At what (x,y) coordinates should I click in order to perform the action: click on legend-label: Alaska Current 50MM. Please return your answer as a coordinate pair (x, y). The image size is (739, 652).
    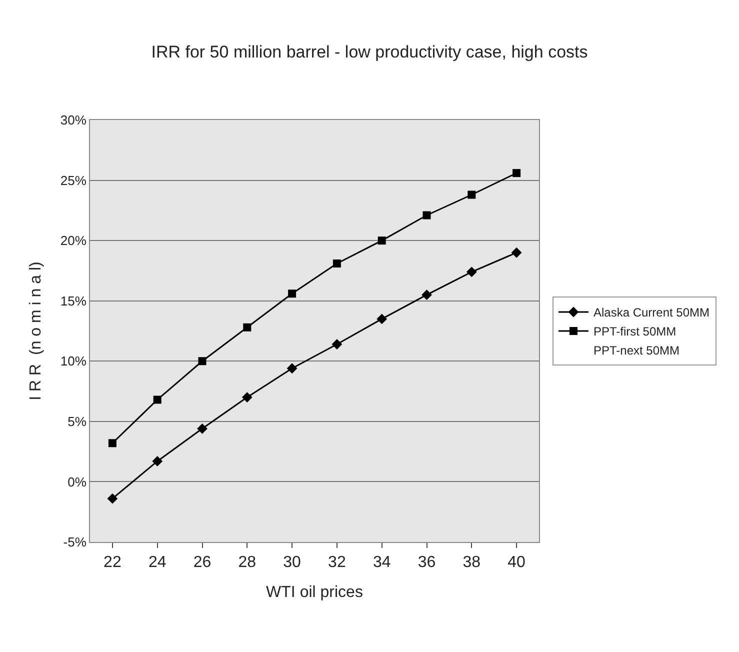
    Looking at the image, I should click on (651, 313).